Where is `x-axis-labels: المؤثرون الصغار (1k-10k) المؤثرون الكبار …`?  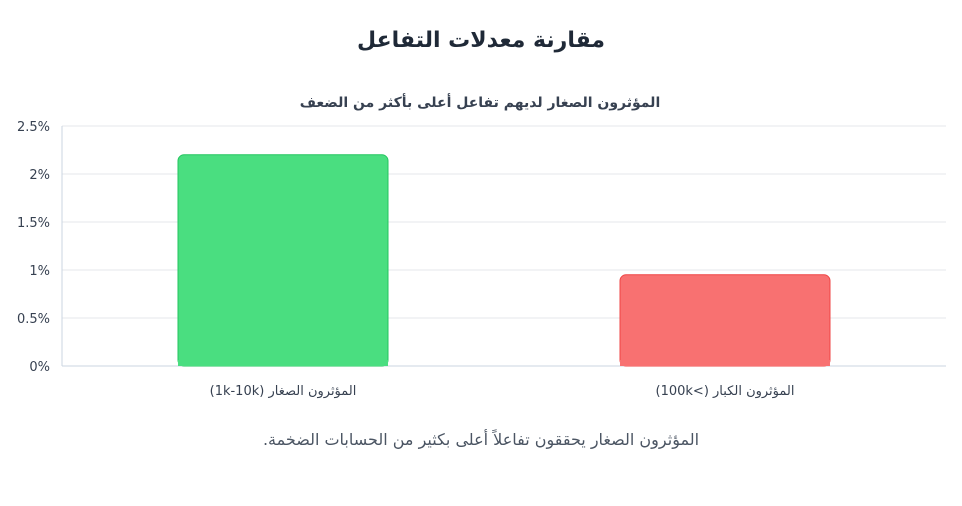
x-axis-labels: المؤثرون الصغار (1k-10k) المؤثرون الكبار … is located at coordinates (502, 391).